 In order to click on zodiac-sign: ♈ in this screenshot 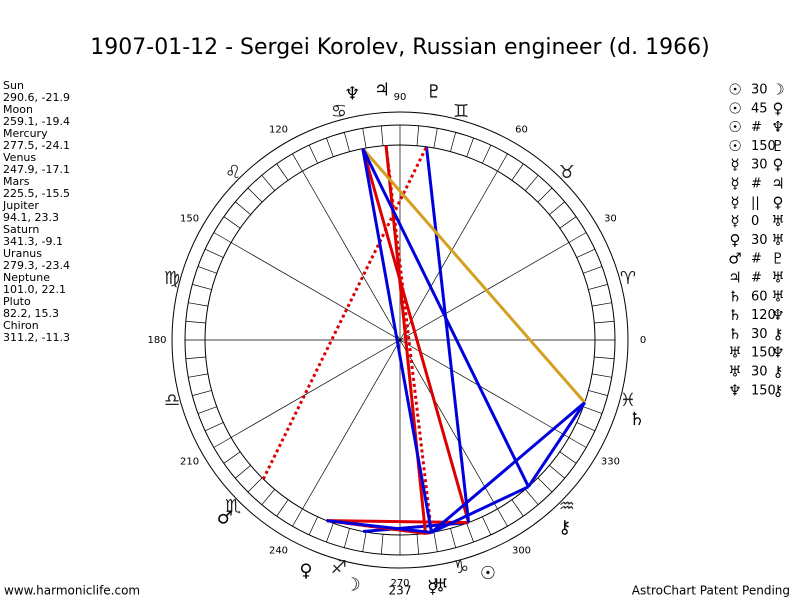, I will do `click(628, 278)`.